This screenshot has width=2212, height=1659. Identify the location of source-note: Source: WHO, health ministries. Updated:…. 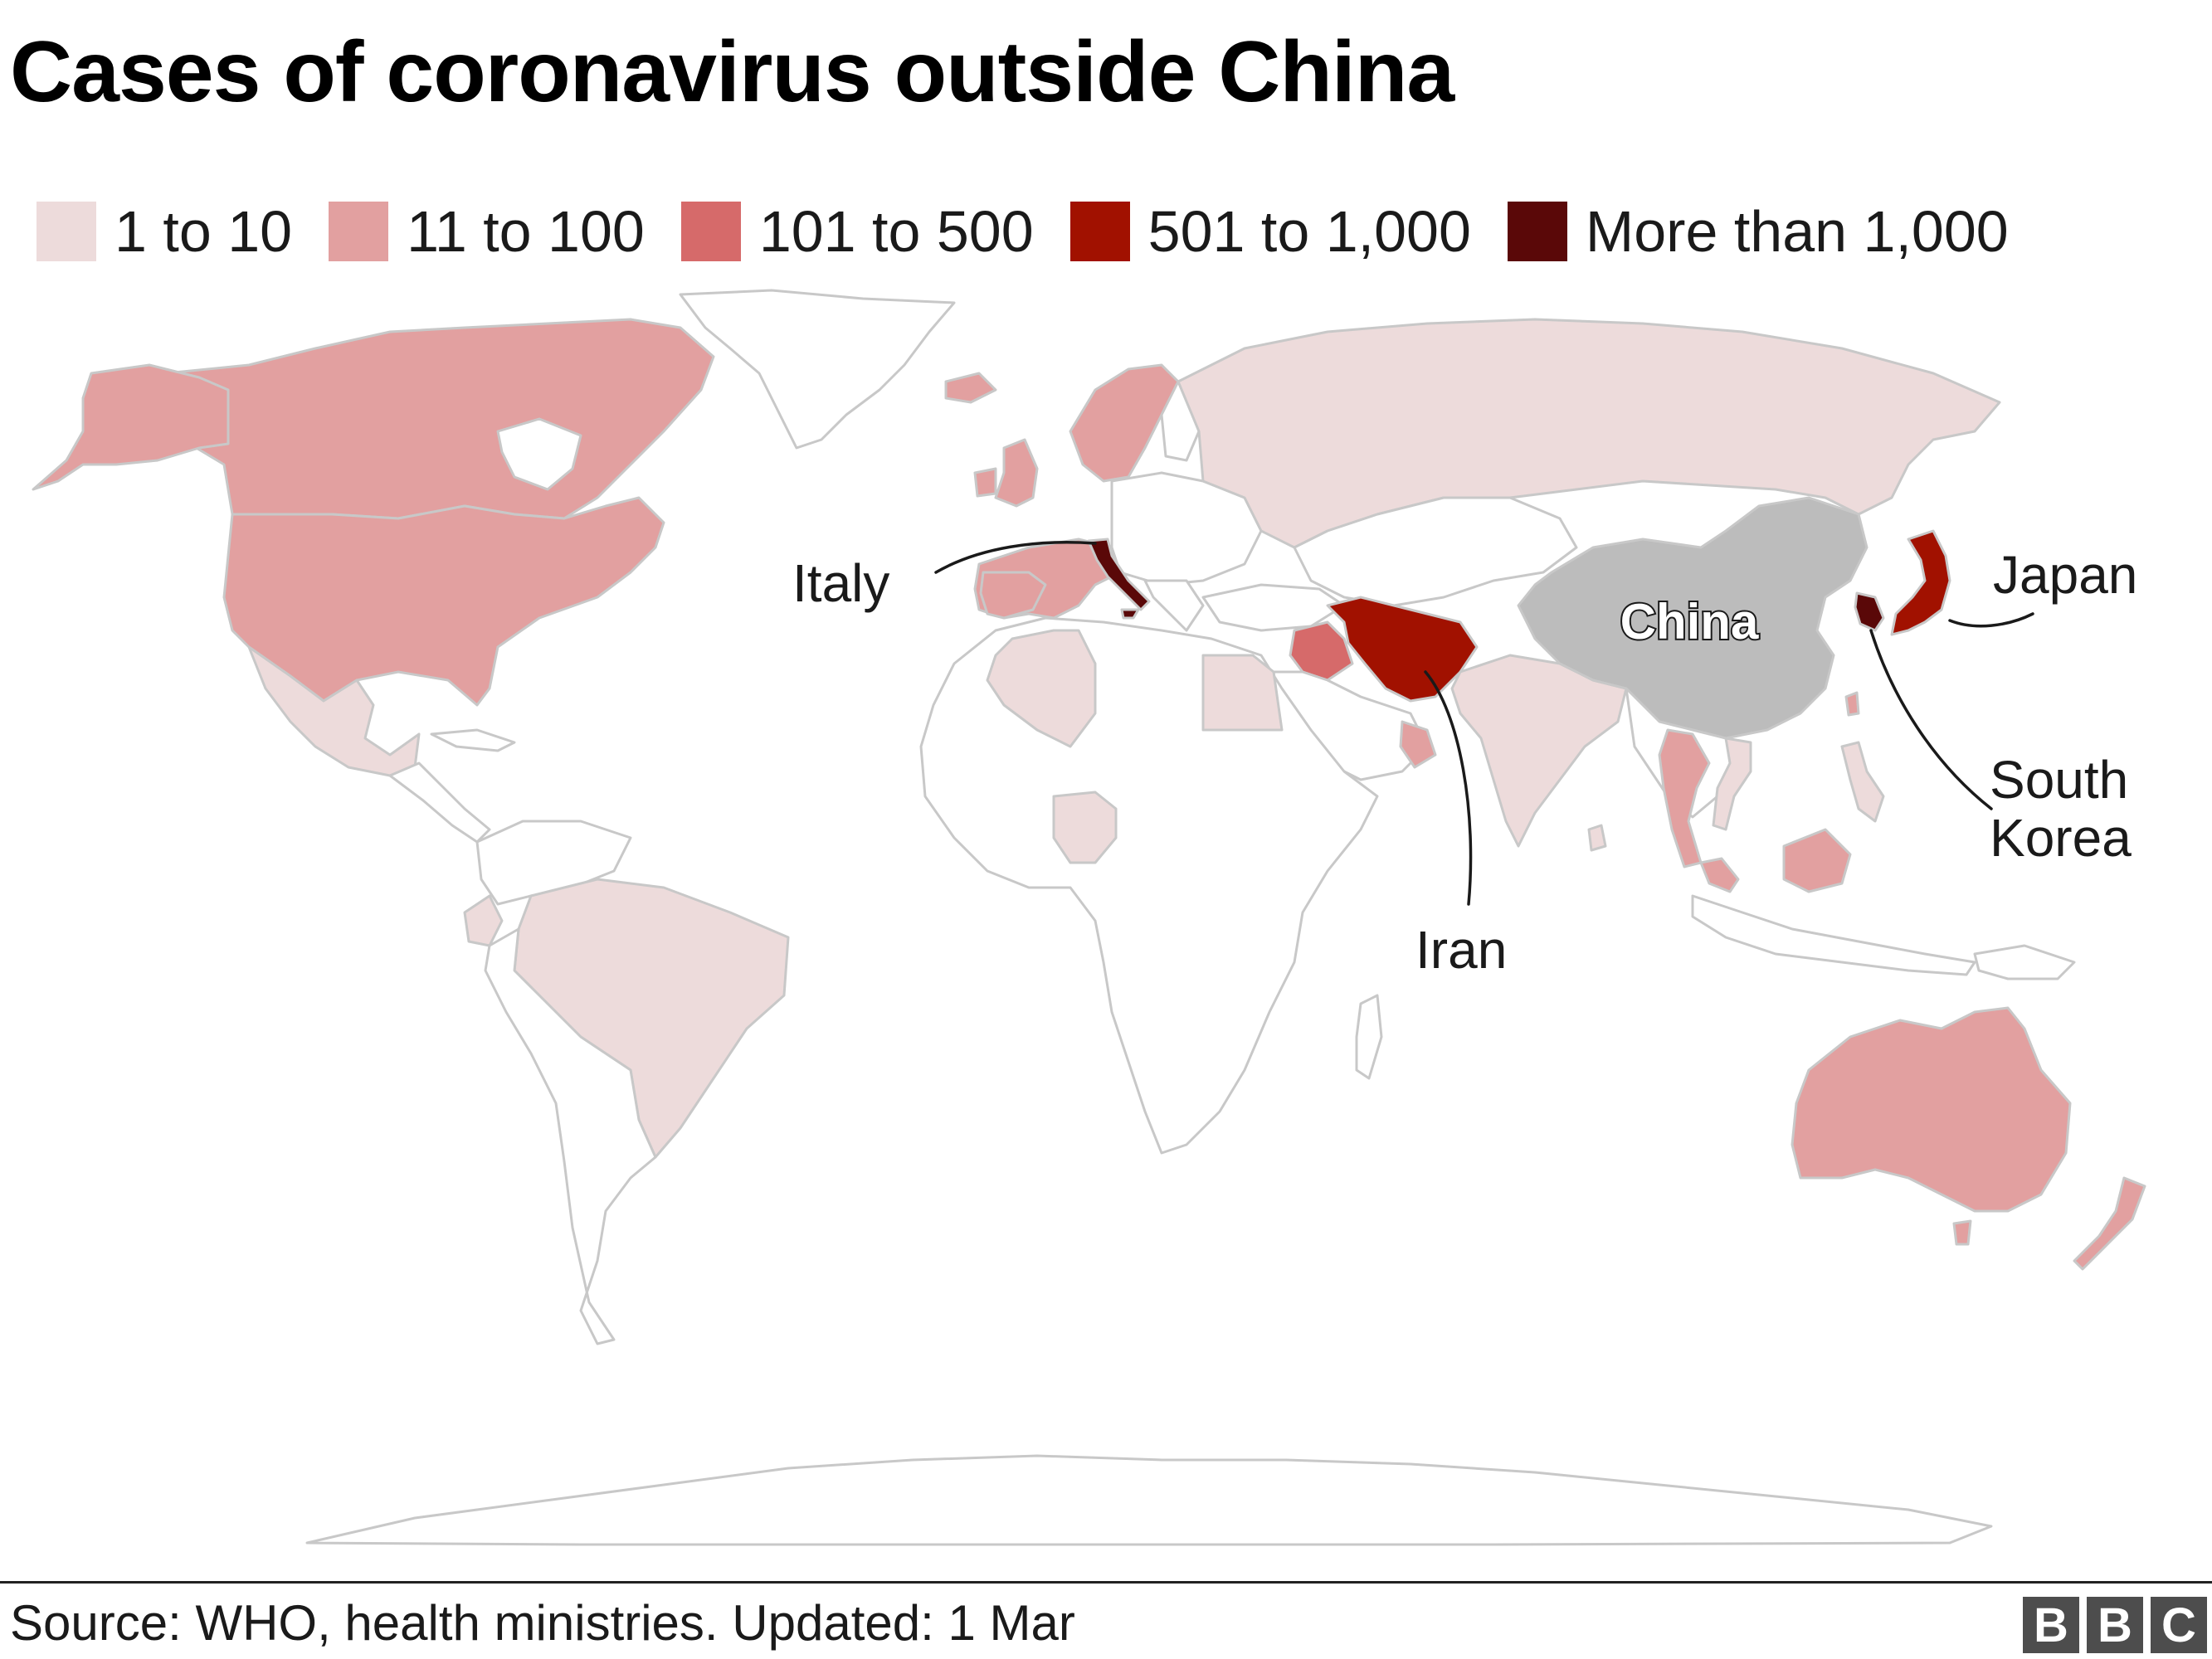
(542, 1623).